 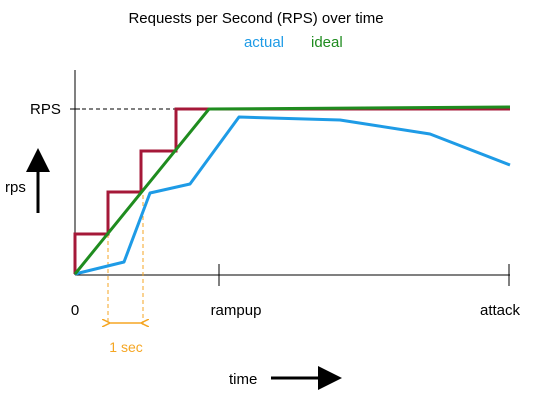 What do you see at coordinates (255, 18) in the screenshot?
I see `diagram-title: Requests per Second (RPS) over time` at bounding box center [255, 18].